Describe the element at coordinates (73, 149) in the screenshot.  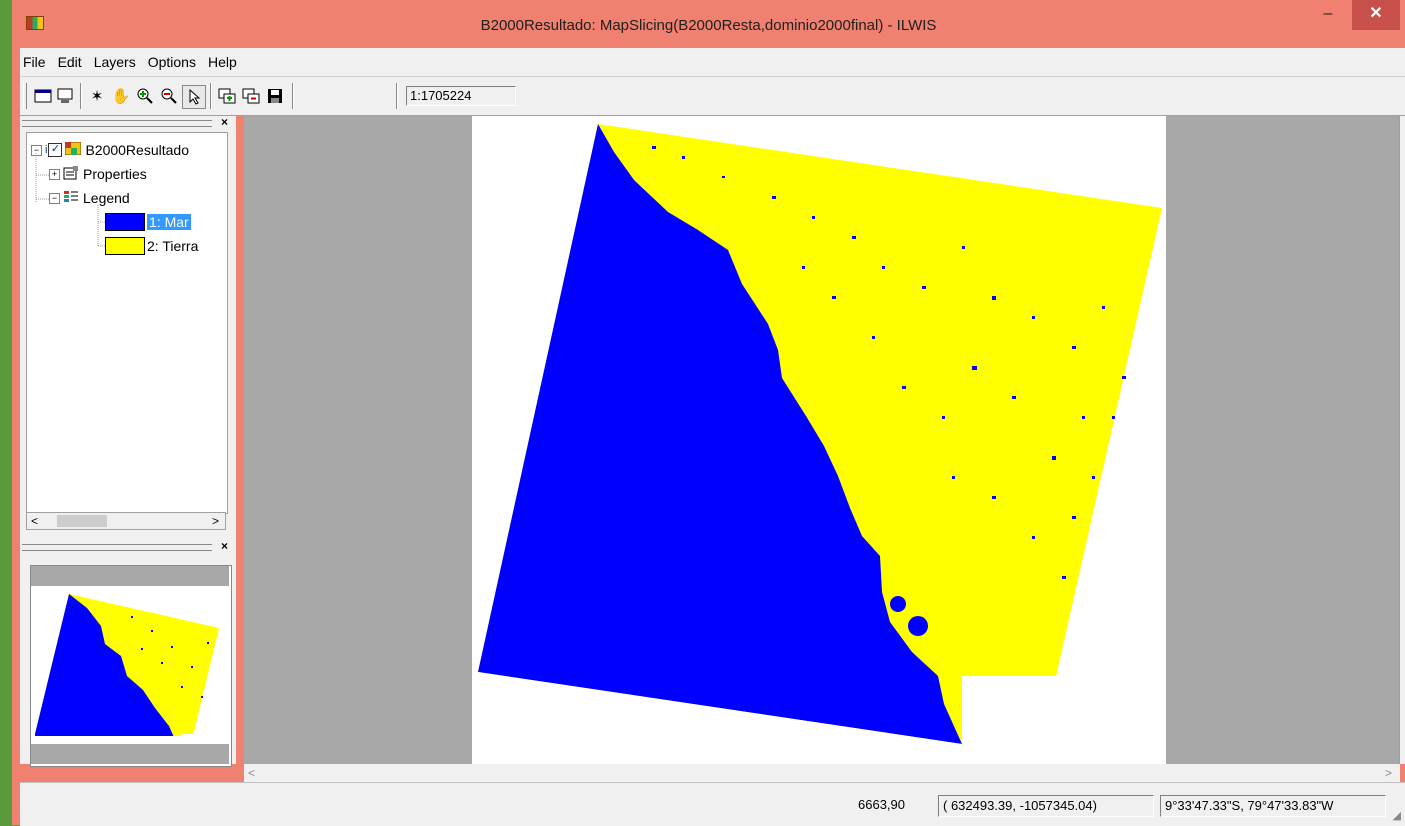
I see `map-layer-icon` at that location.